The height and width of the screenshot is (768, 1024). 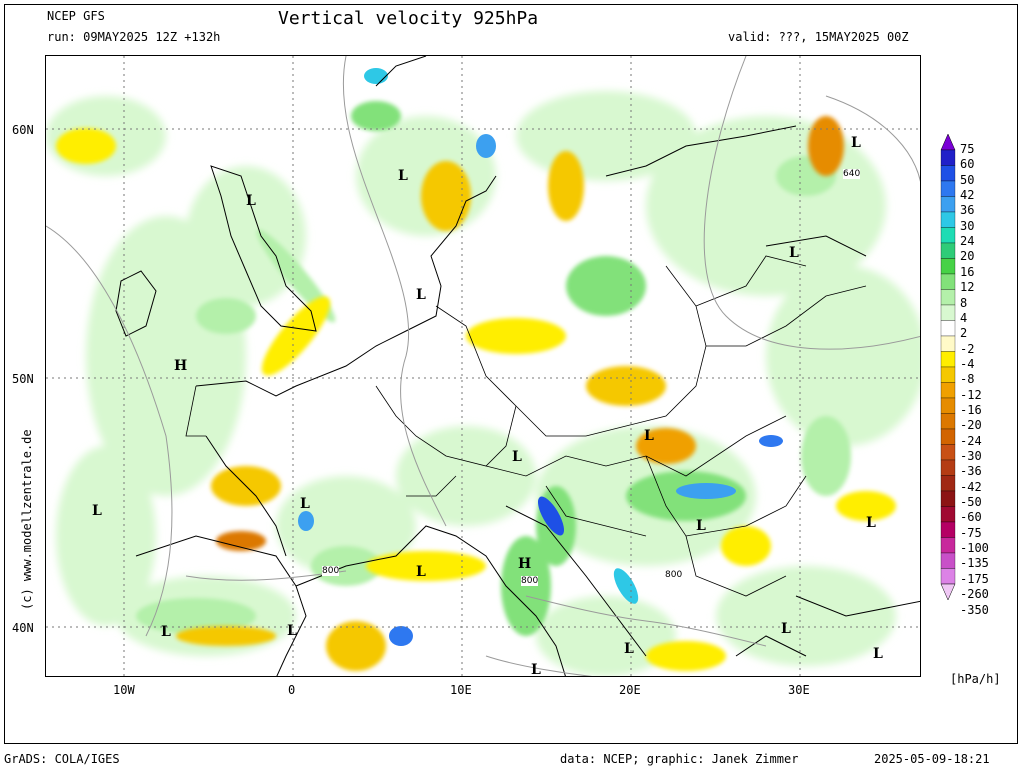 What do you see at coordinates (932, 759) in the screenshot?
I see `timestamp: 2025-05-09-18:21` at bounding box center [932, 759].